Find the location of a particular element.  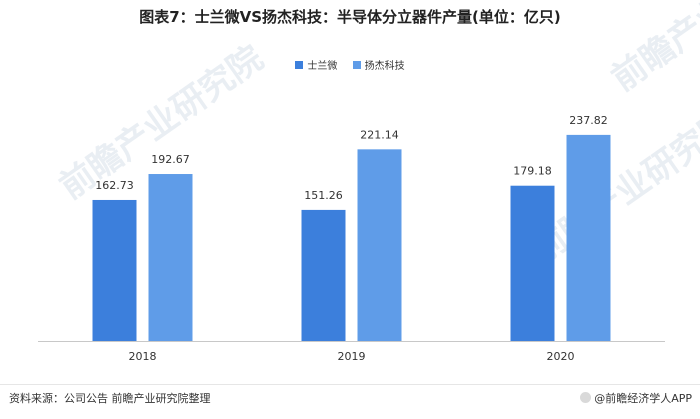

data-label-2-2018: 192.67 is located at coordinates (170, 159).